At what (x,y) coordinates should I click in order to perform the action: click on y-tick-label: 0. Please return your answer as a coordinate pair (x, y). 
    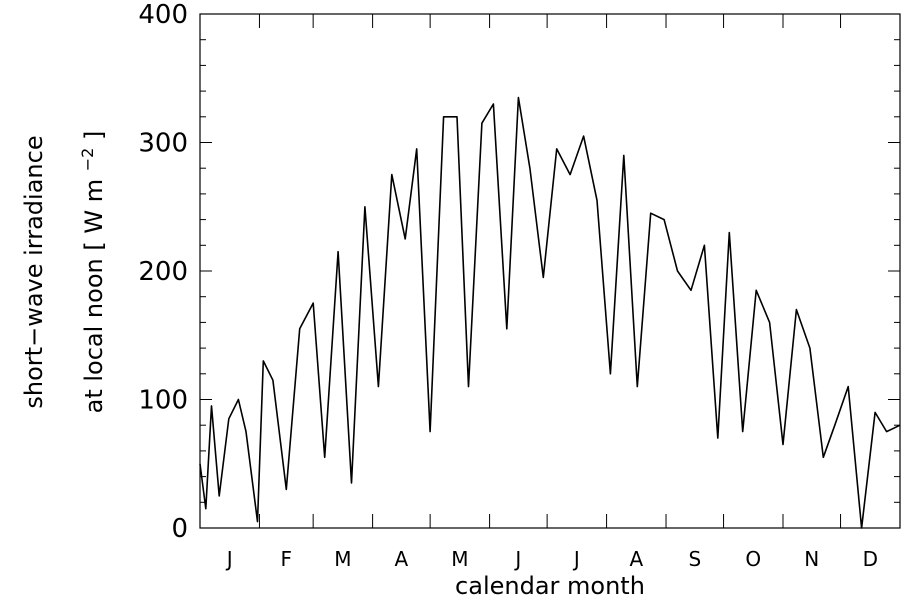
    Looking at the image, I should click on (179, 529).